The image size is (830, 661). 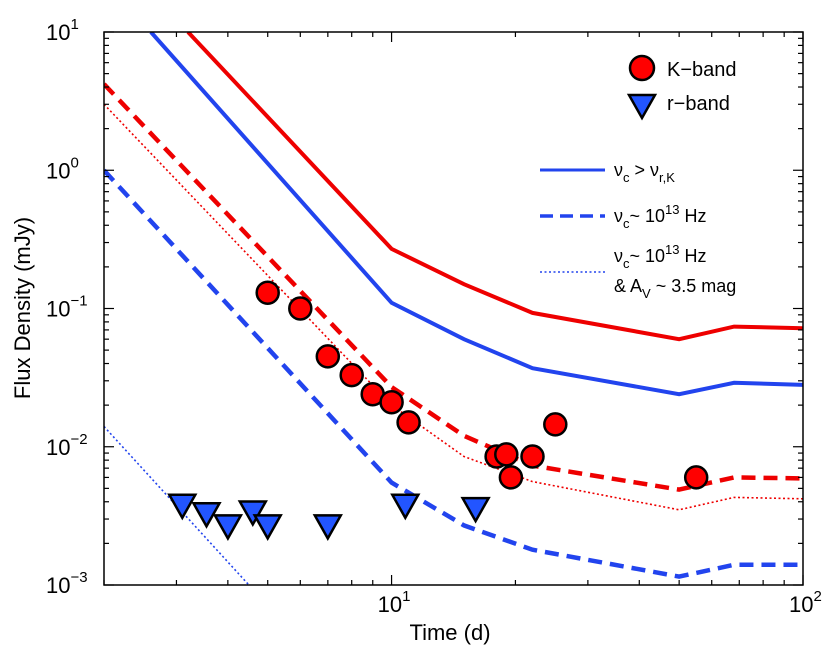 What do you see at coordinates (805, 602) in the screenshot?
I see `x-tick-label: 10²` at bounding box center [805, 602].